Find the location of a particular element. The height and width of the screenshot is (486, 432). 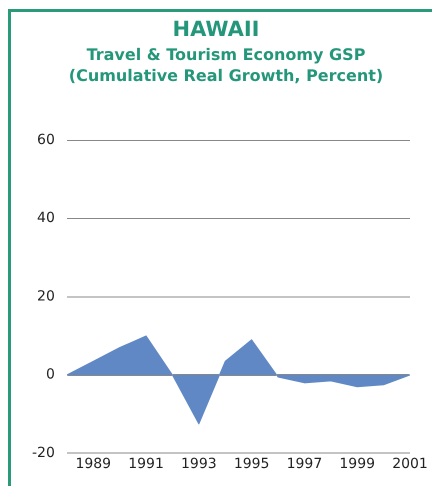

x-tick-label: 1989 is located at coordinates (93, 464).